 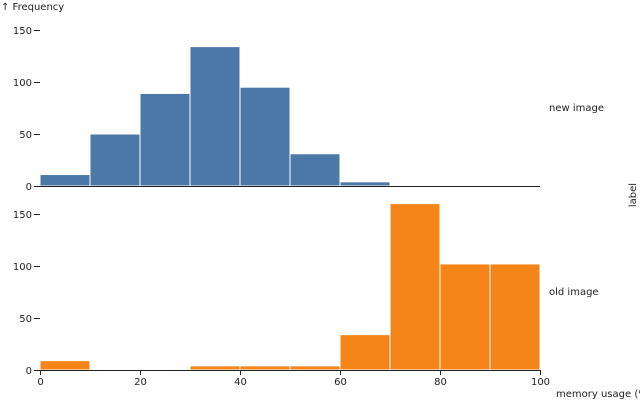 What do you see at coordinates (32, 7) in the screenshot?
I see `y-axis-title: ↑ Frequency` at bounding box center [32, 7].